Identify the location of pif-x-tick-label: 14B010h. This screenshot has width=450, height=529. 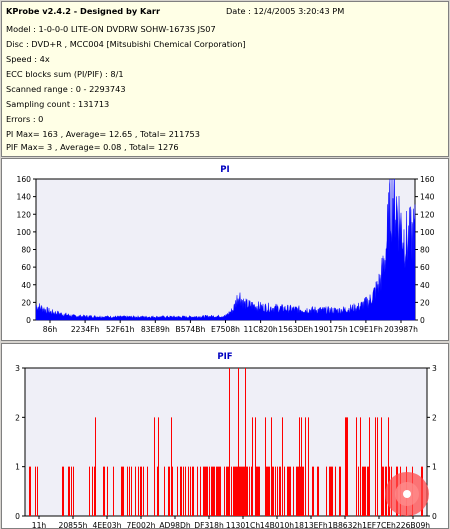
(277, 524).